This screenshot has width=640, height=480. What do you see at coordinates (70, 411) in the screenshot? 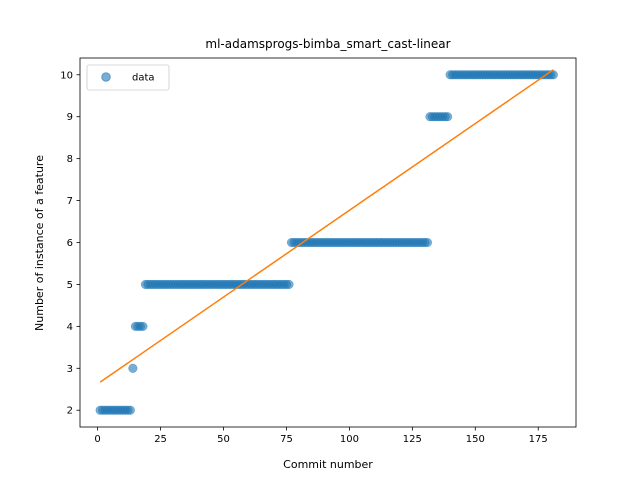
I see `y-tick-label: 2` at bounding box center [70, 411].